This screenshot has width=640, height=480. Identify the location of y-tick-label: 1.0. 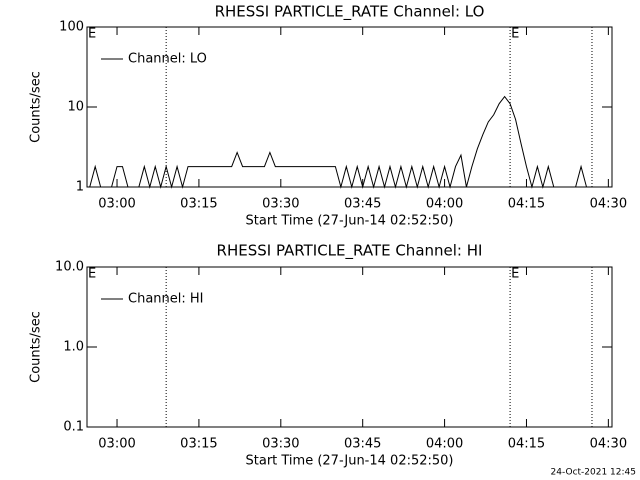
(73, 347).